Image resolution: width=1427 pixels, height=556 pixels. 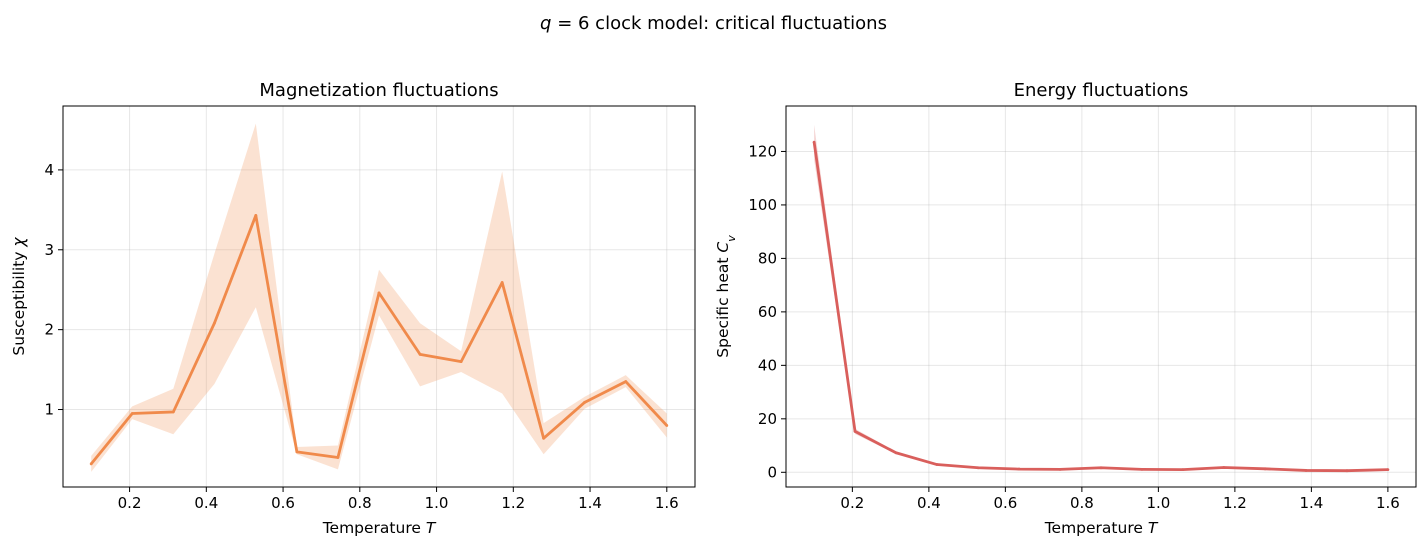 I want to click on energy-x-axis-label: Temperature T, so click(x=1101, y=528).